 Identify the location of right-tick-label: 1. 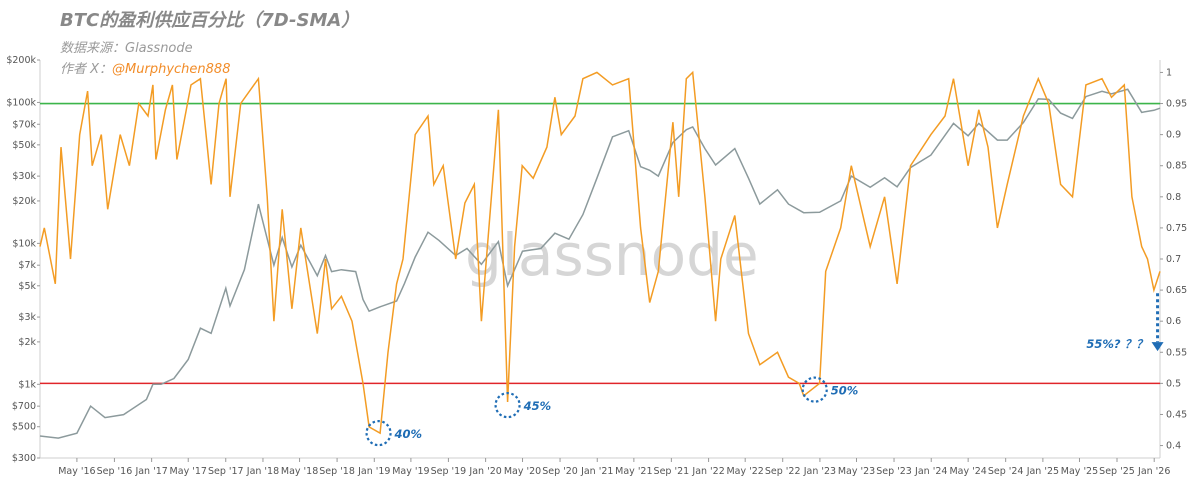
(1169, 72).